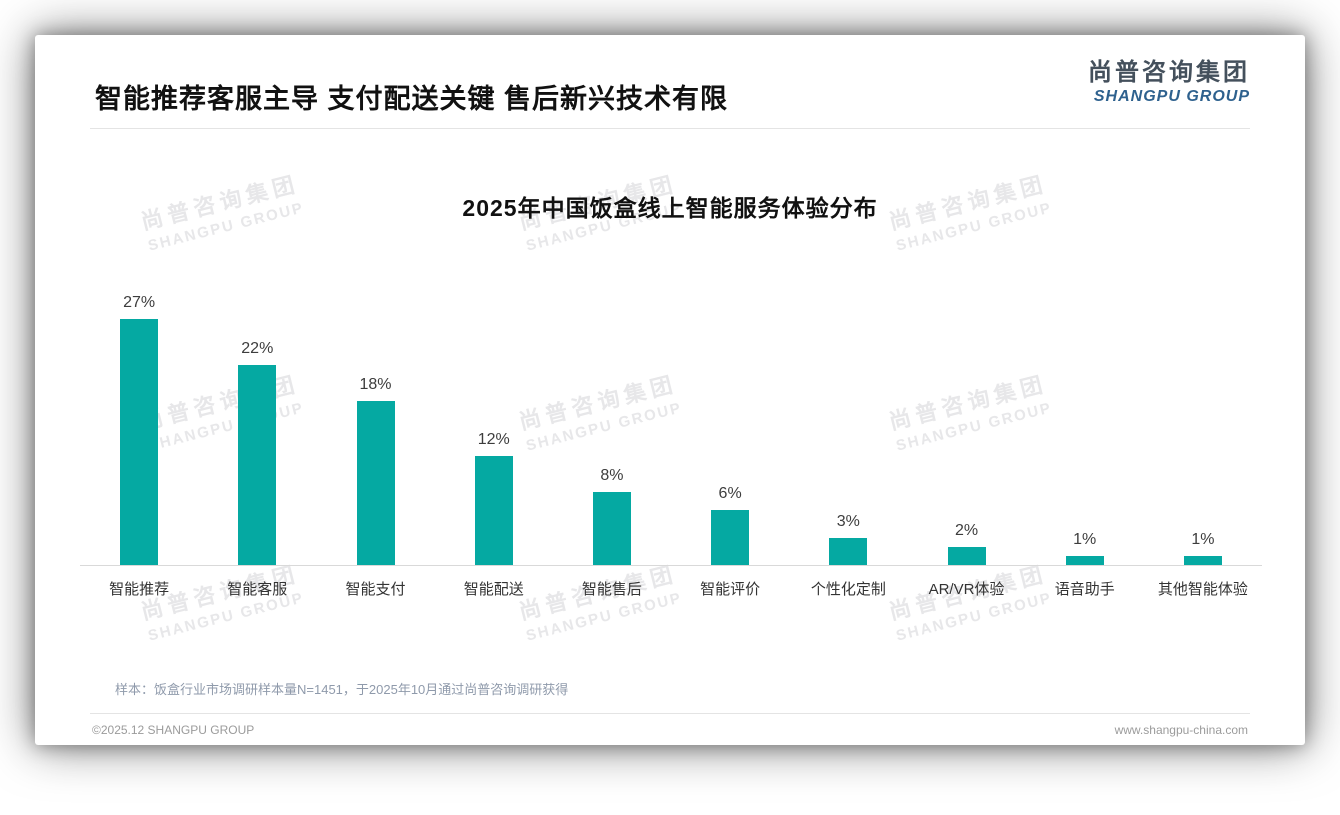  I want to click on header-divider, so click(670, 128).